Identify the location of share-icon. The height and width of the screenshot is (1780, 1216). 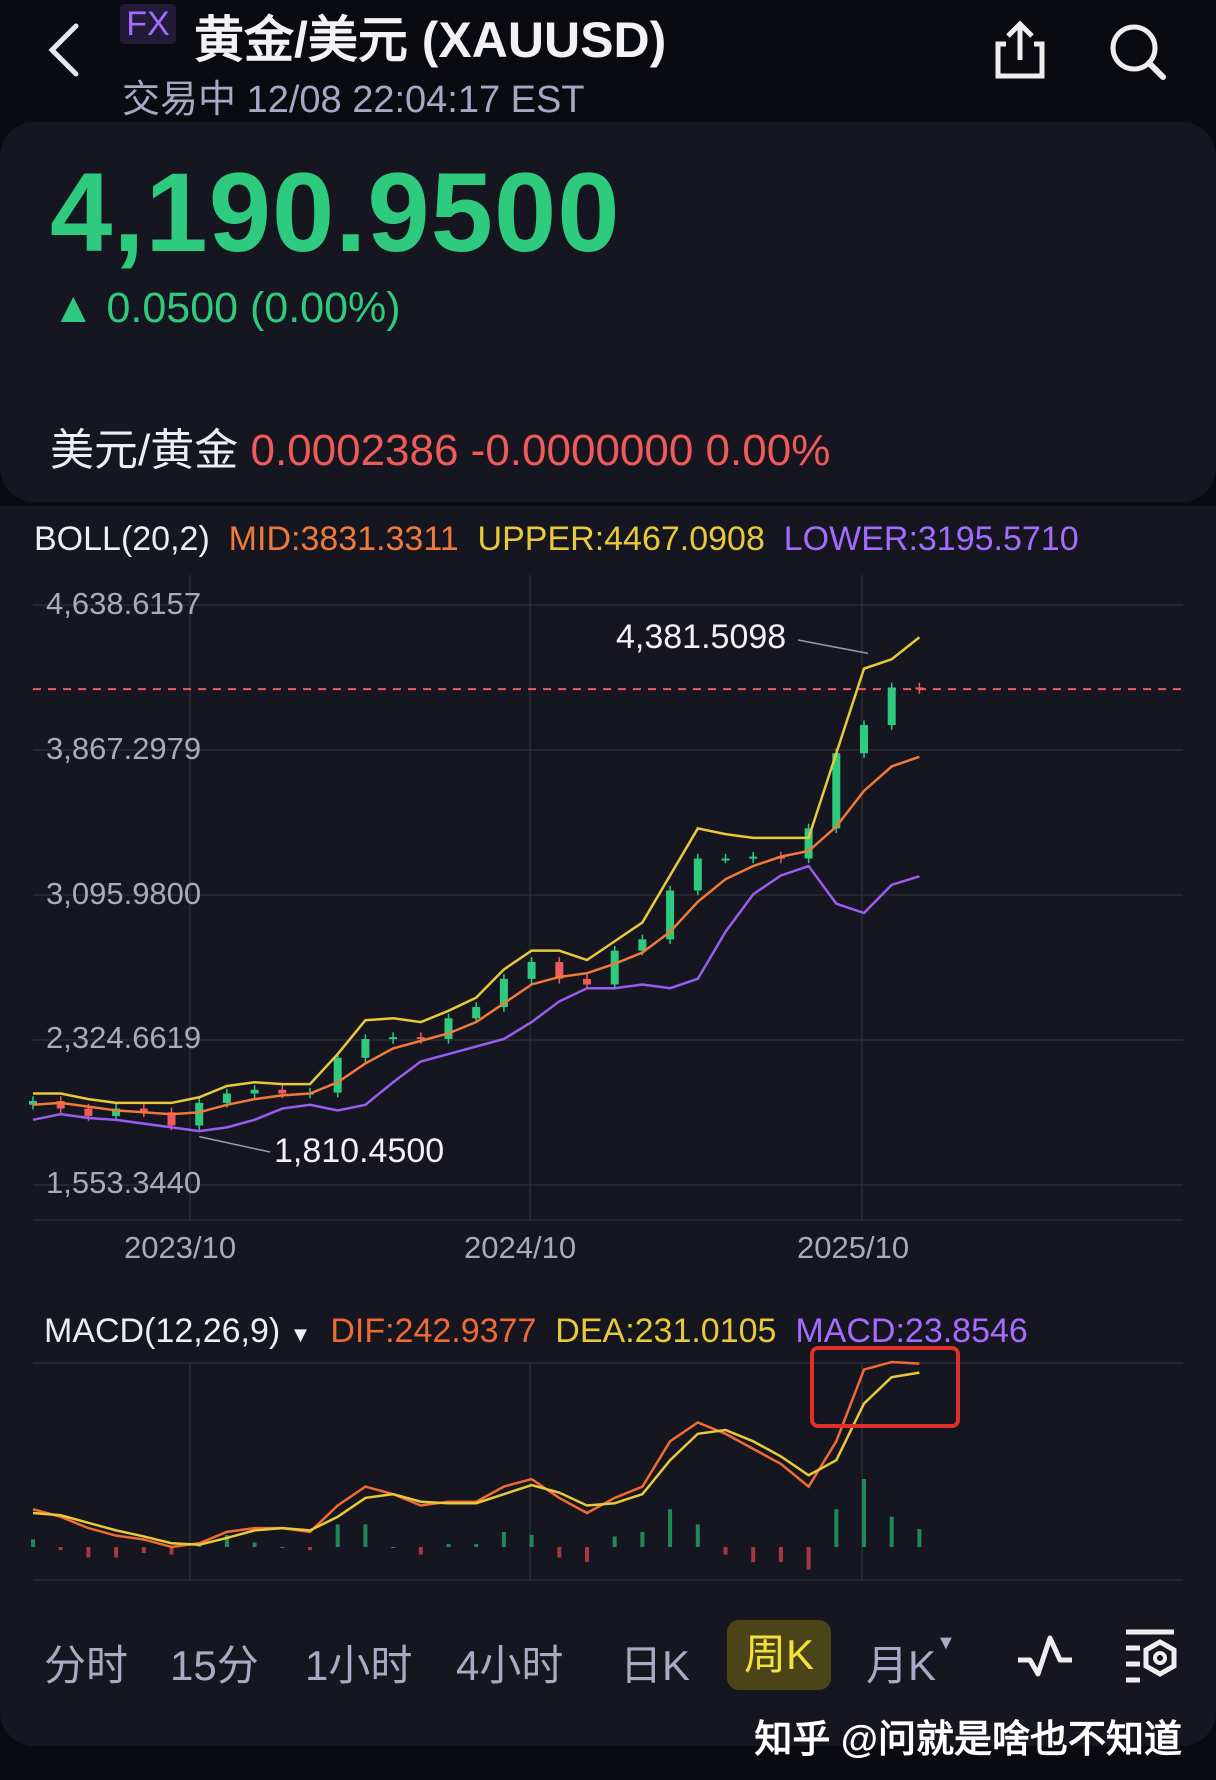
(1020, 50).